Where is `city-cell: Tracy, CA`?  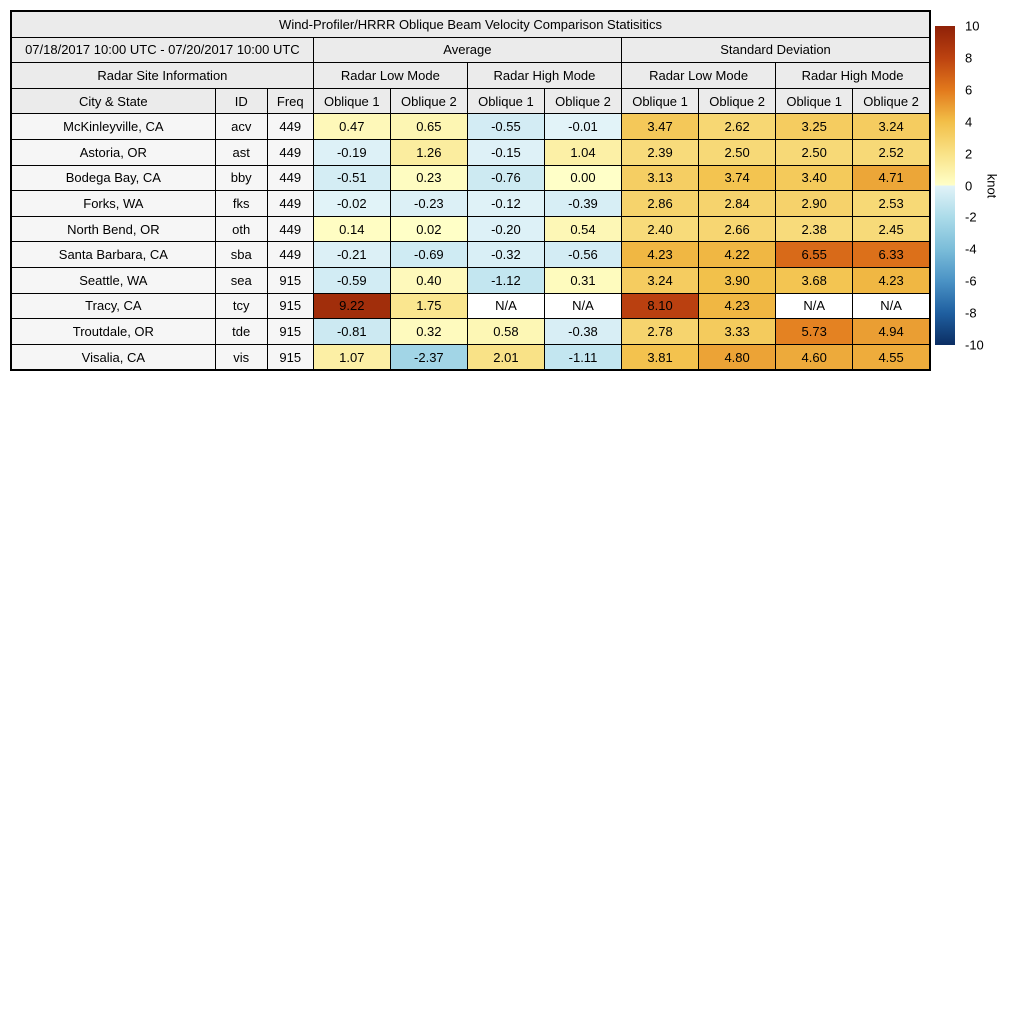 city-cell: Tracy, CA is located at coordinates (113, 306).